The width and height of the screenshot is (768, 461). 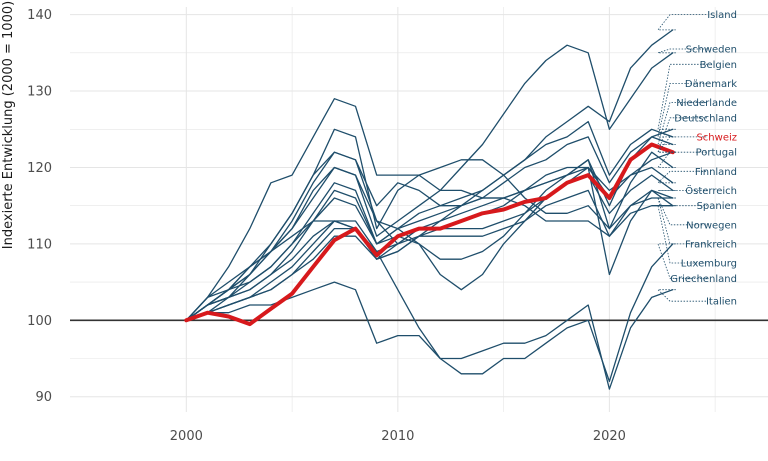 I want to click on y-axis-title: Indexierte Entwicklung (2000 = 1000), so click(x=8, y=125).